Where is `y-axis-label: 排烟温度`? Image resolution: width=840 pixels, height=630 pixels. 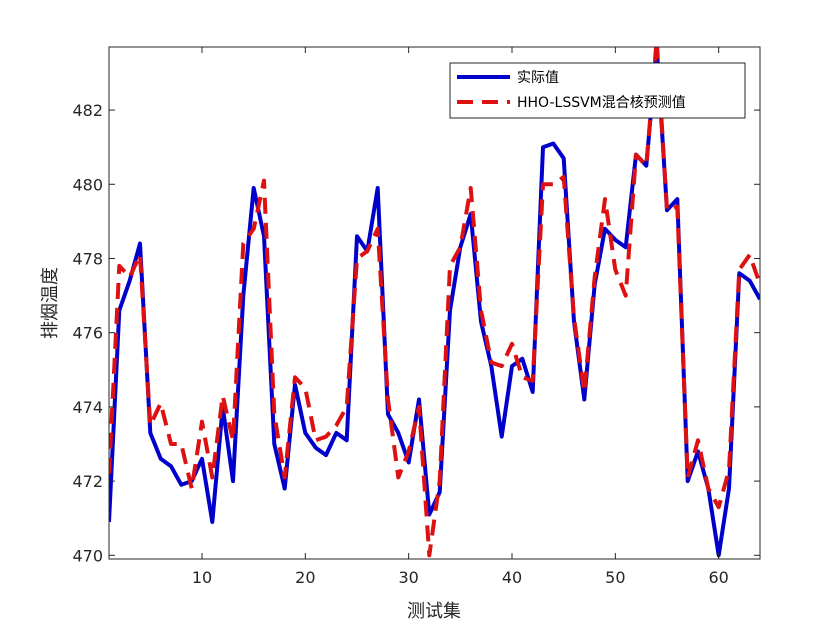
y-axis-label: 排烟温度 is located at coordinates (50, 303).